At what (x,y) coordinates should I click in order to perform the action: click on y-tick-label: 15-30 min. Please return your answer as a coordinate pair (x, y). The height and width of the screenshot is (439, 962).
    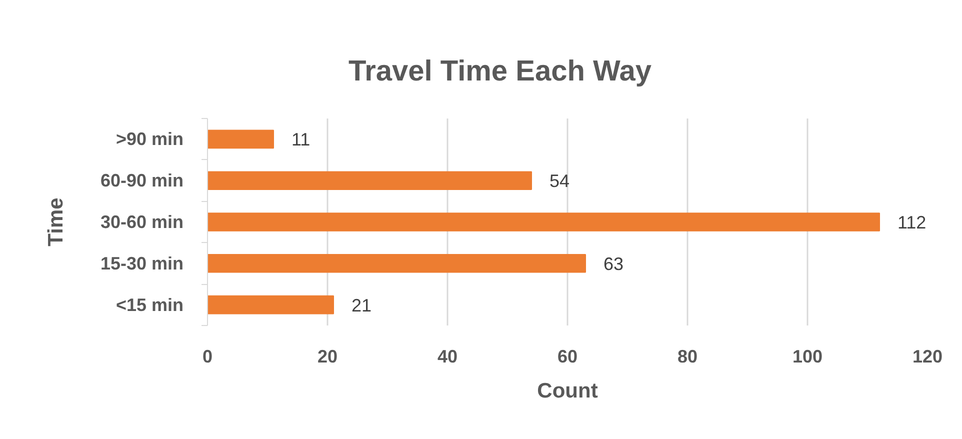
    Looking at the image, I should click on (142, 263).